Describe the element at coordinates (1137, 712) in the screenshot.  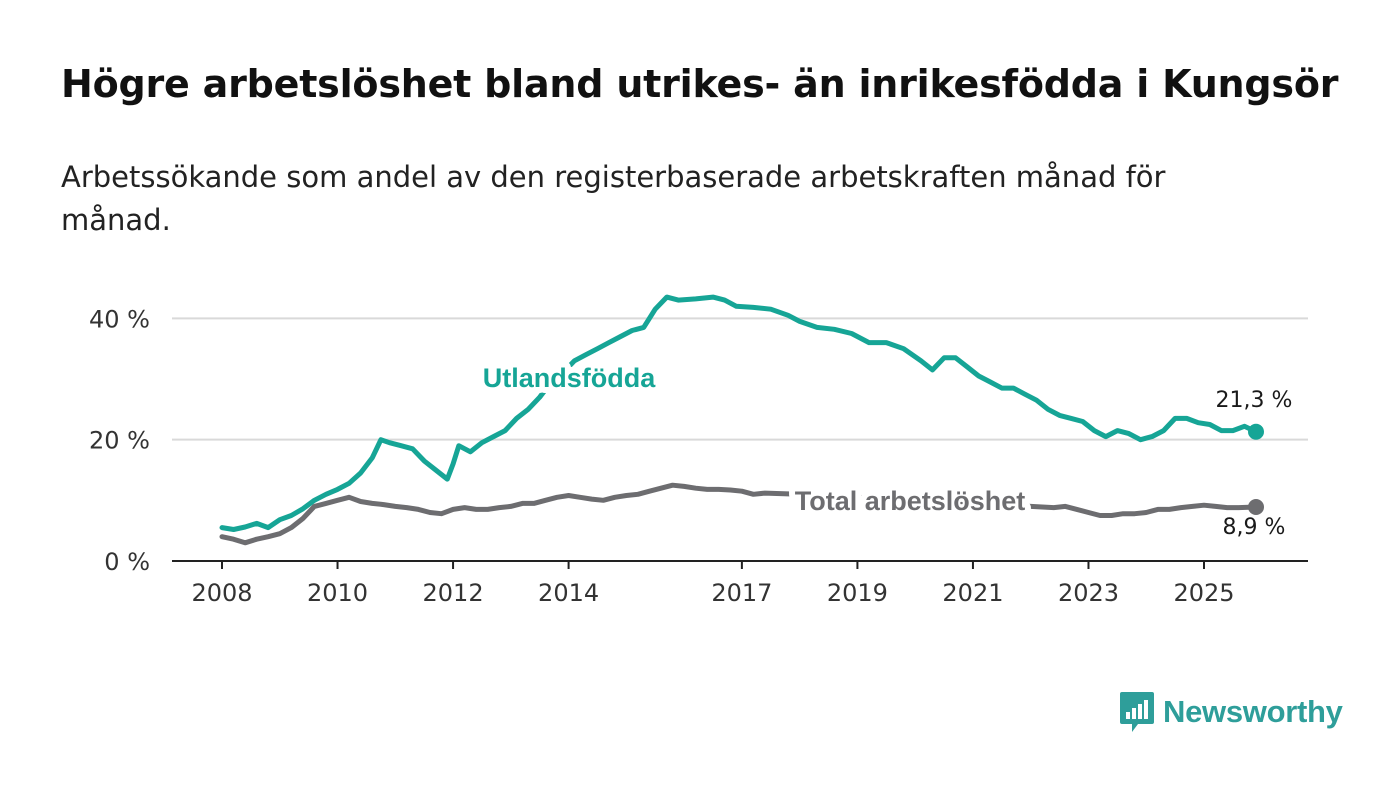
I see `bar-chart-icon` at that location.